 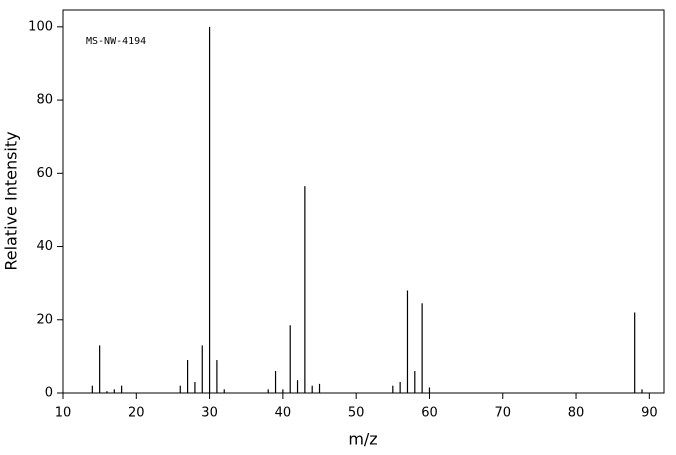 What do you see at coordinates (11, 200) in the screenshot?
I see `y-axis-title: Relative Intensity` at bounding box center [11, 200].